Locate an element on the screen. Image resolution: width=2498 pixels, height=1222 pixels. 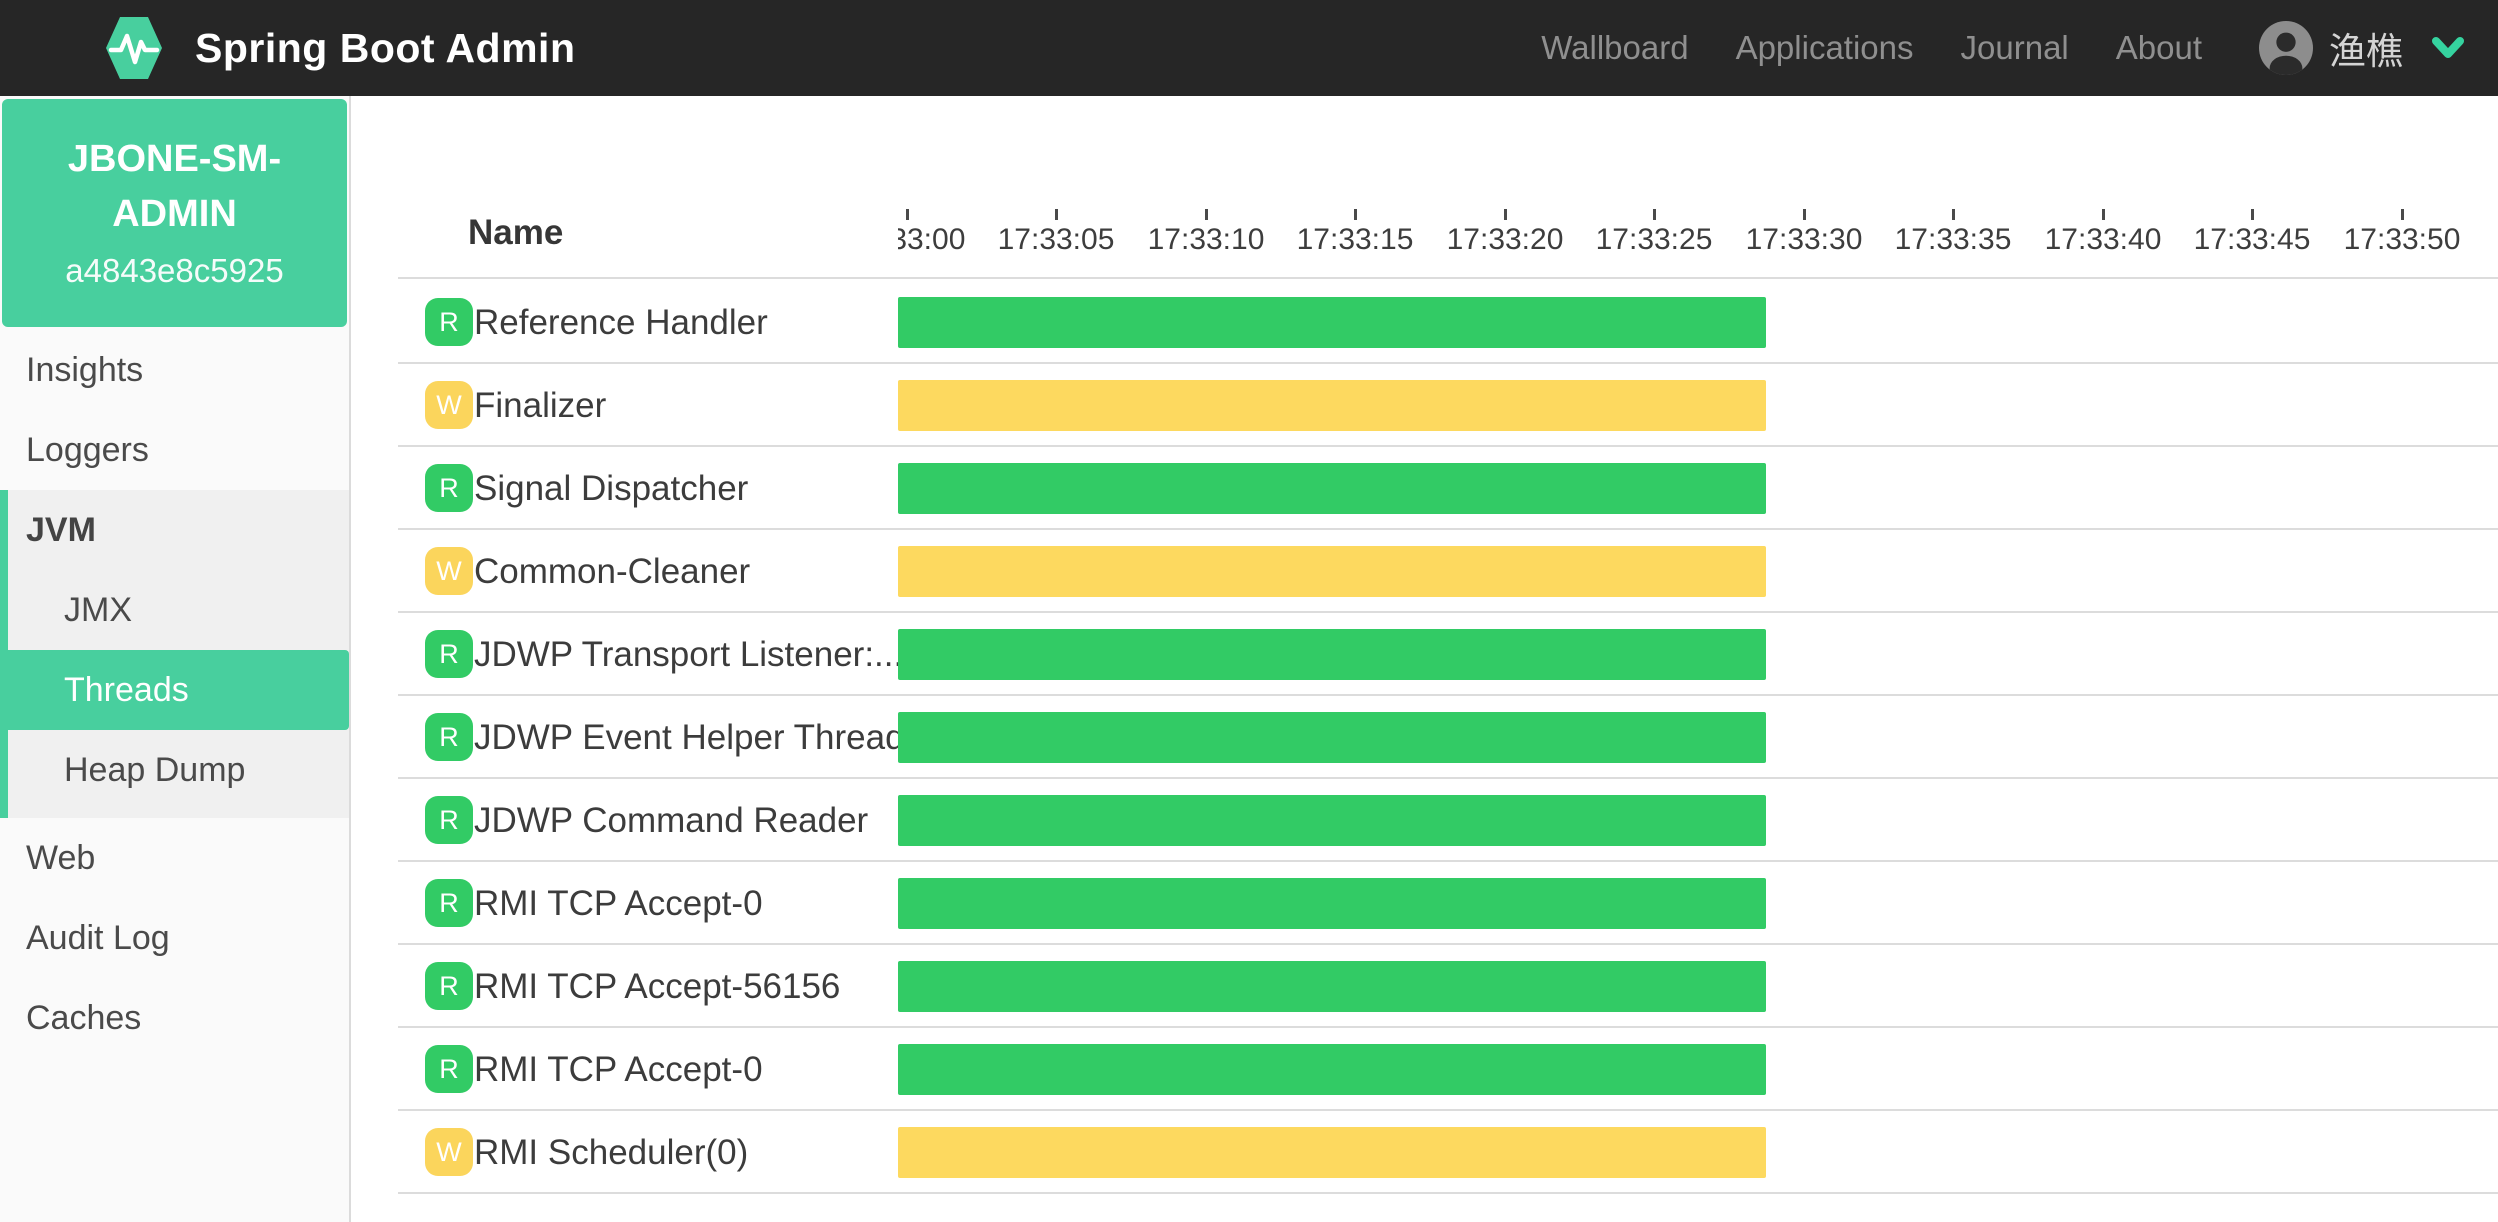
user-avatar-icon is located at coordinates (2286, 48).